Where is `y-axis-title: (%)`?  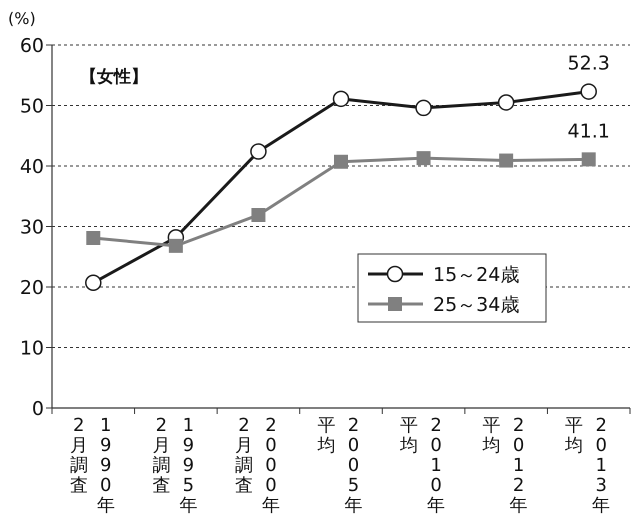 y-axis-title: (%) is located at coordinates (22, 18).